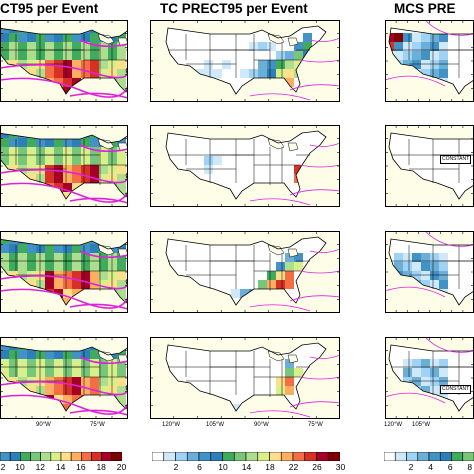  Describe the element at coordinates (430, 467) in the screenshot. I see `colorbar-tick-label: 4` at that location.